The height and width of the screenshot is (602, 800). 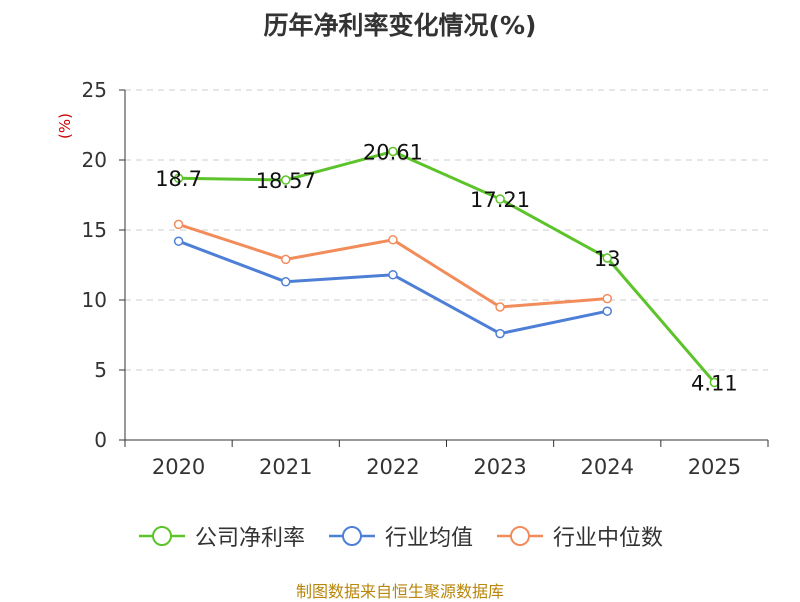 I want to click on legend-item: 行业中位数, so click(x=579, y=536).